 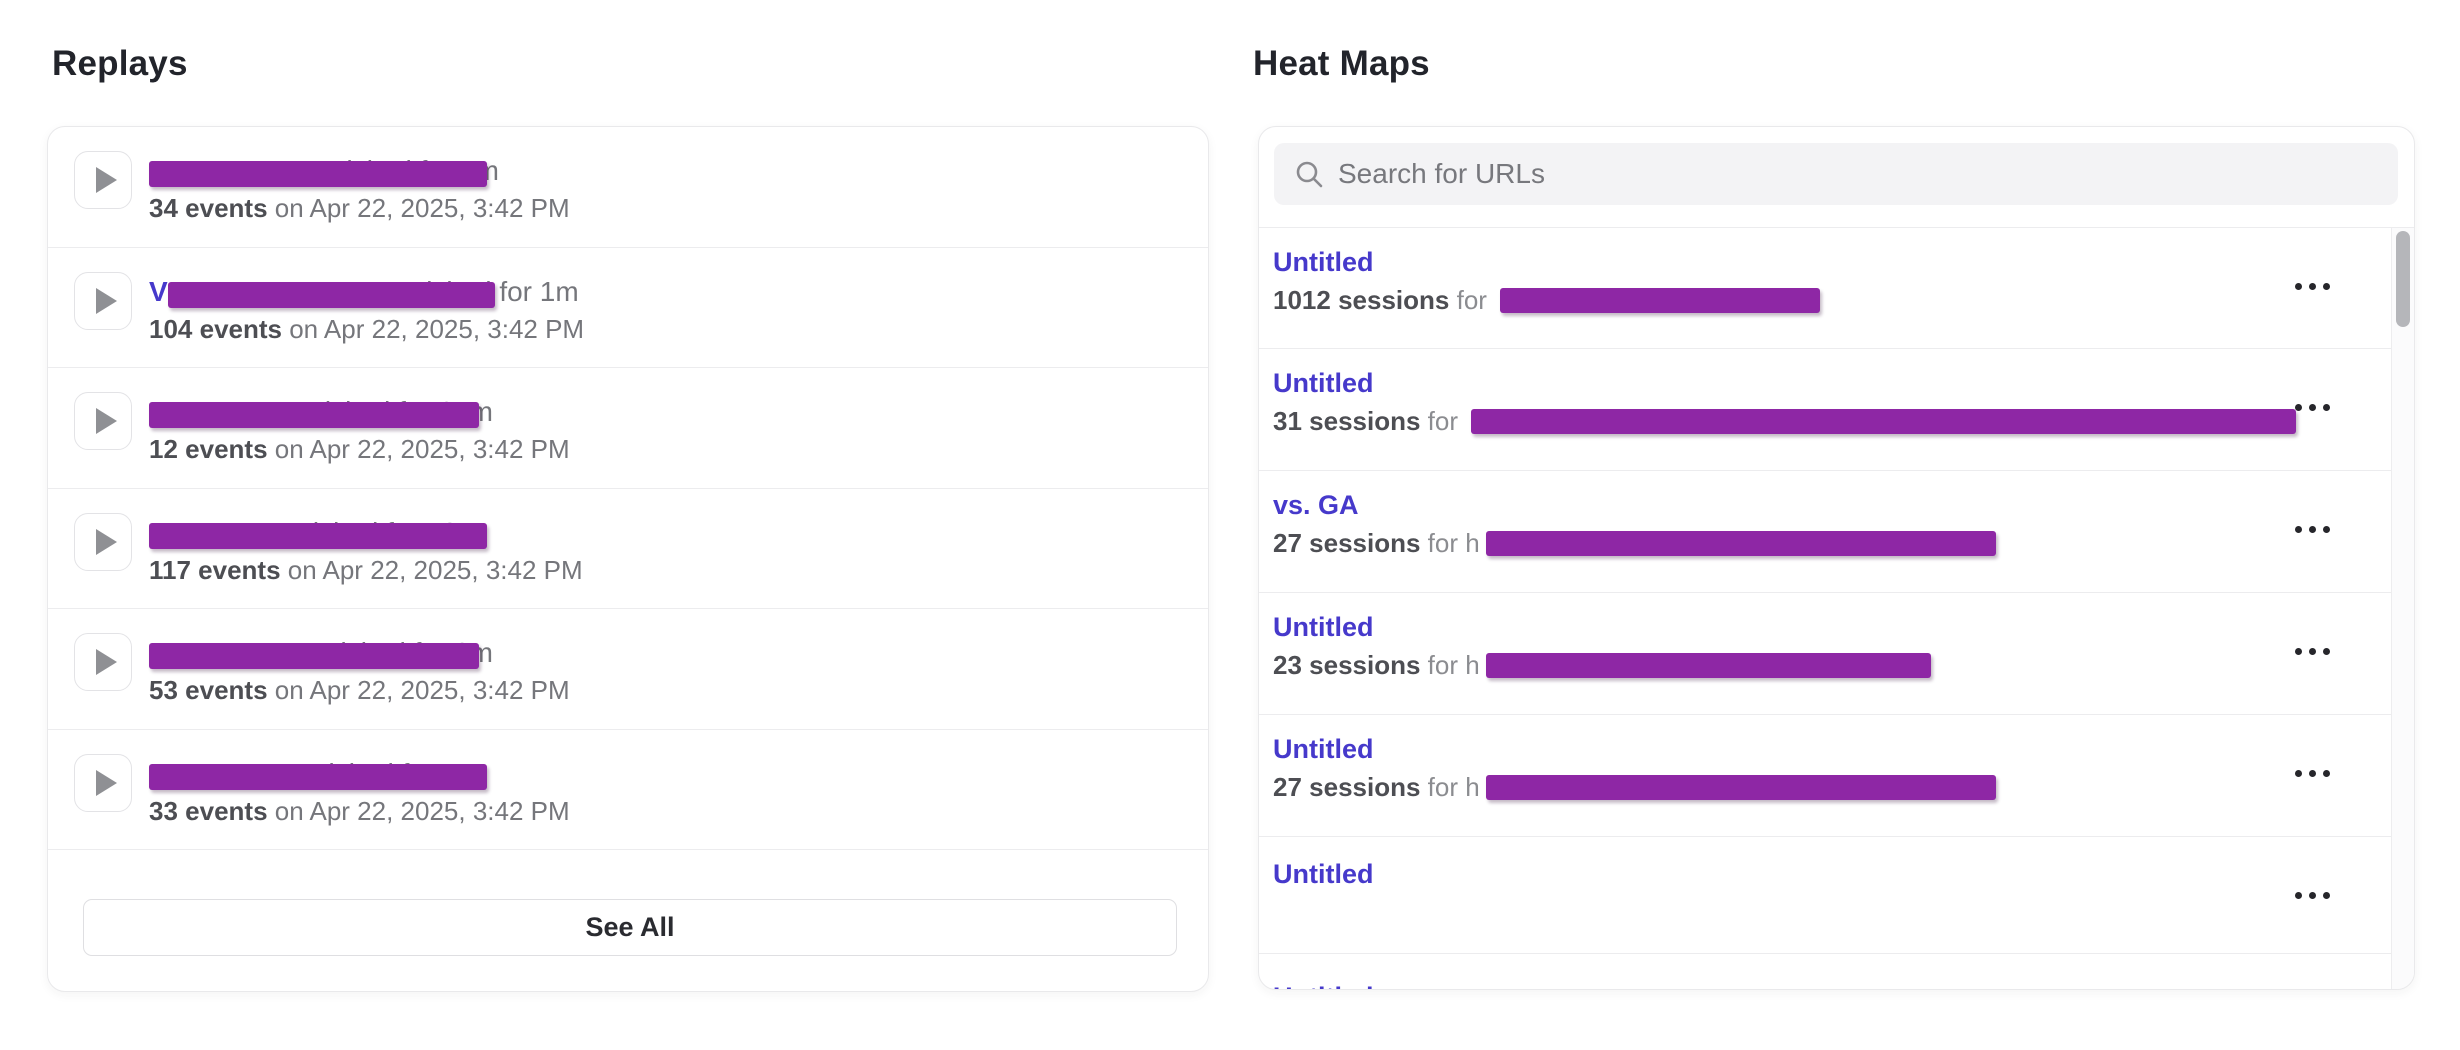 What do you see at coordinates (2403, 279) in the screenshot?
I see `scrollbar-thumb` at bounding box center [2403, 279].